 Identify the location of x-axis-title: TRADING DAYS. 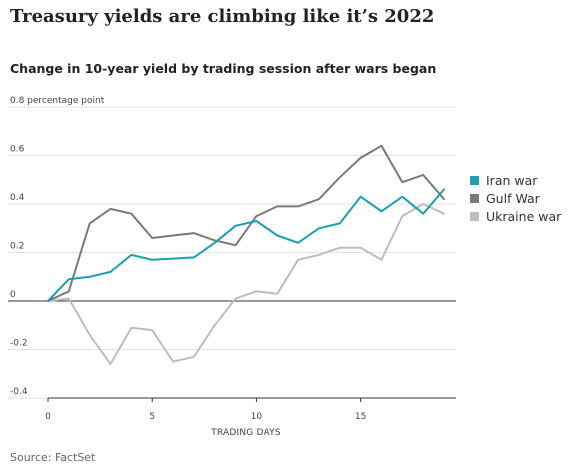
(245, 433).